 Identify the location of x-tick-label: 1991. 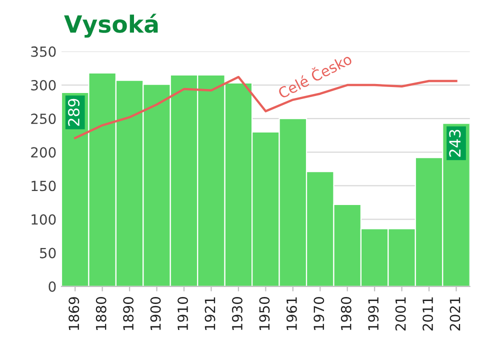
(373, 313).